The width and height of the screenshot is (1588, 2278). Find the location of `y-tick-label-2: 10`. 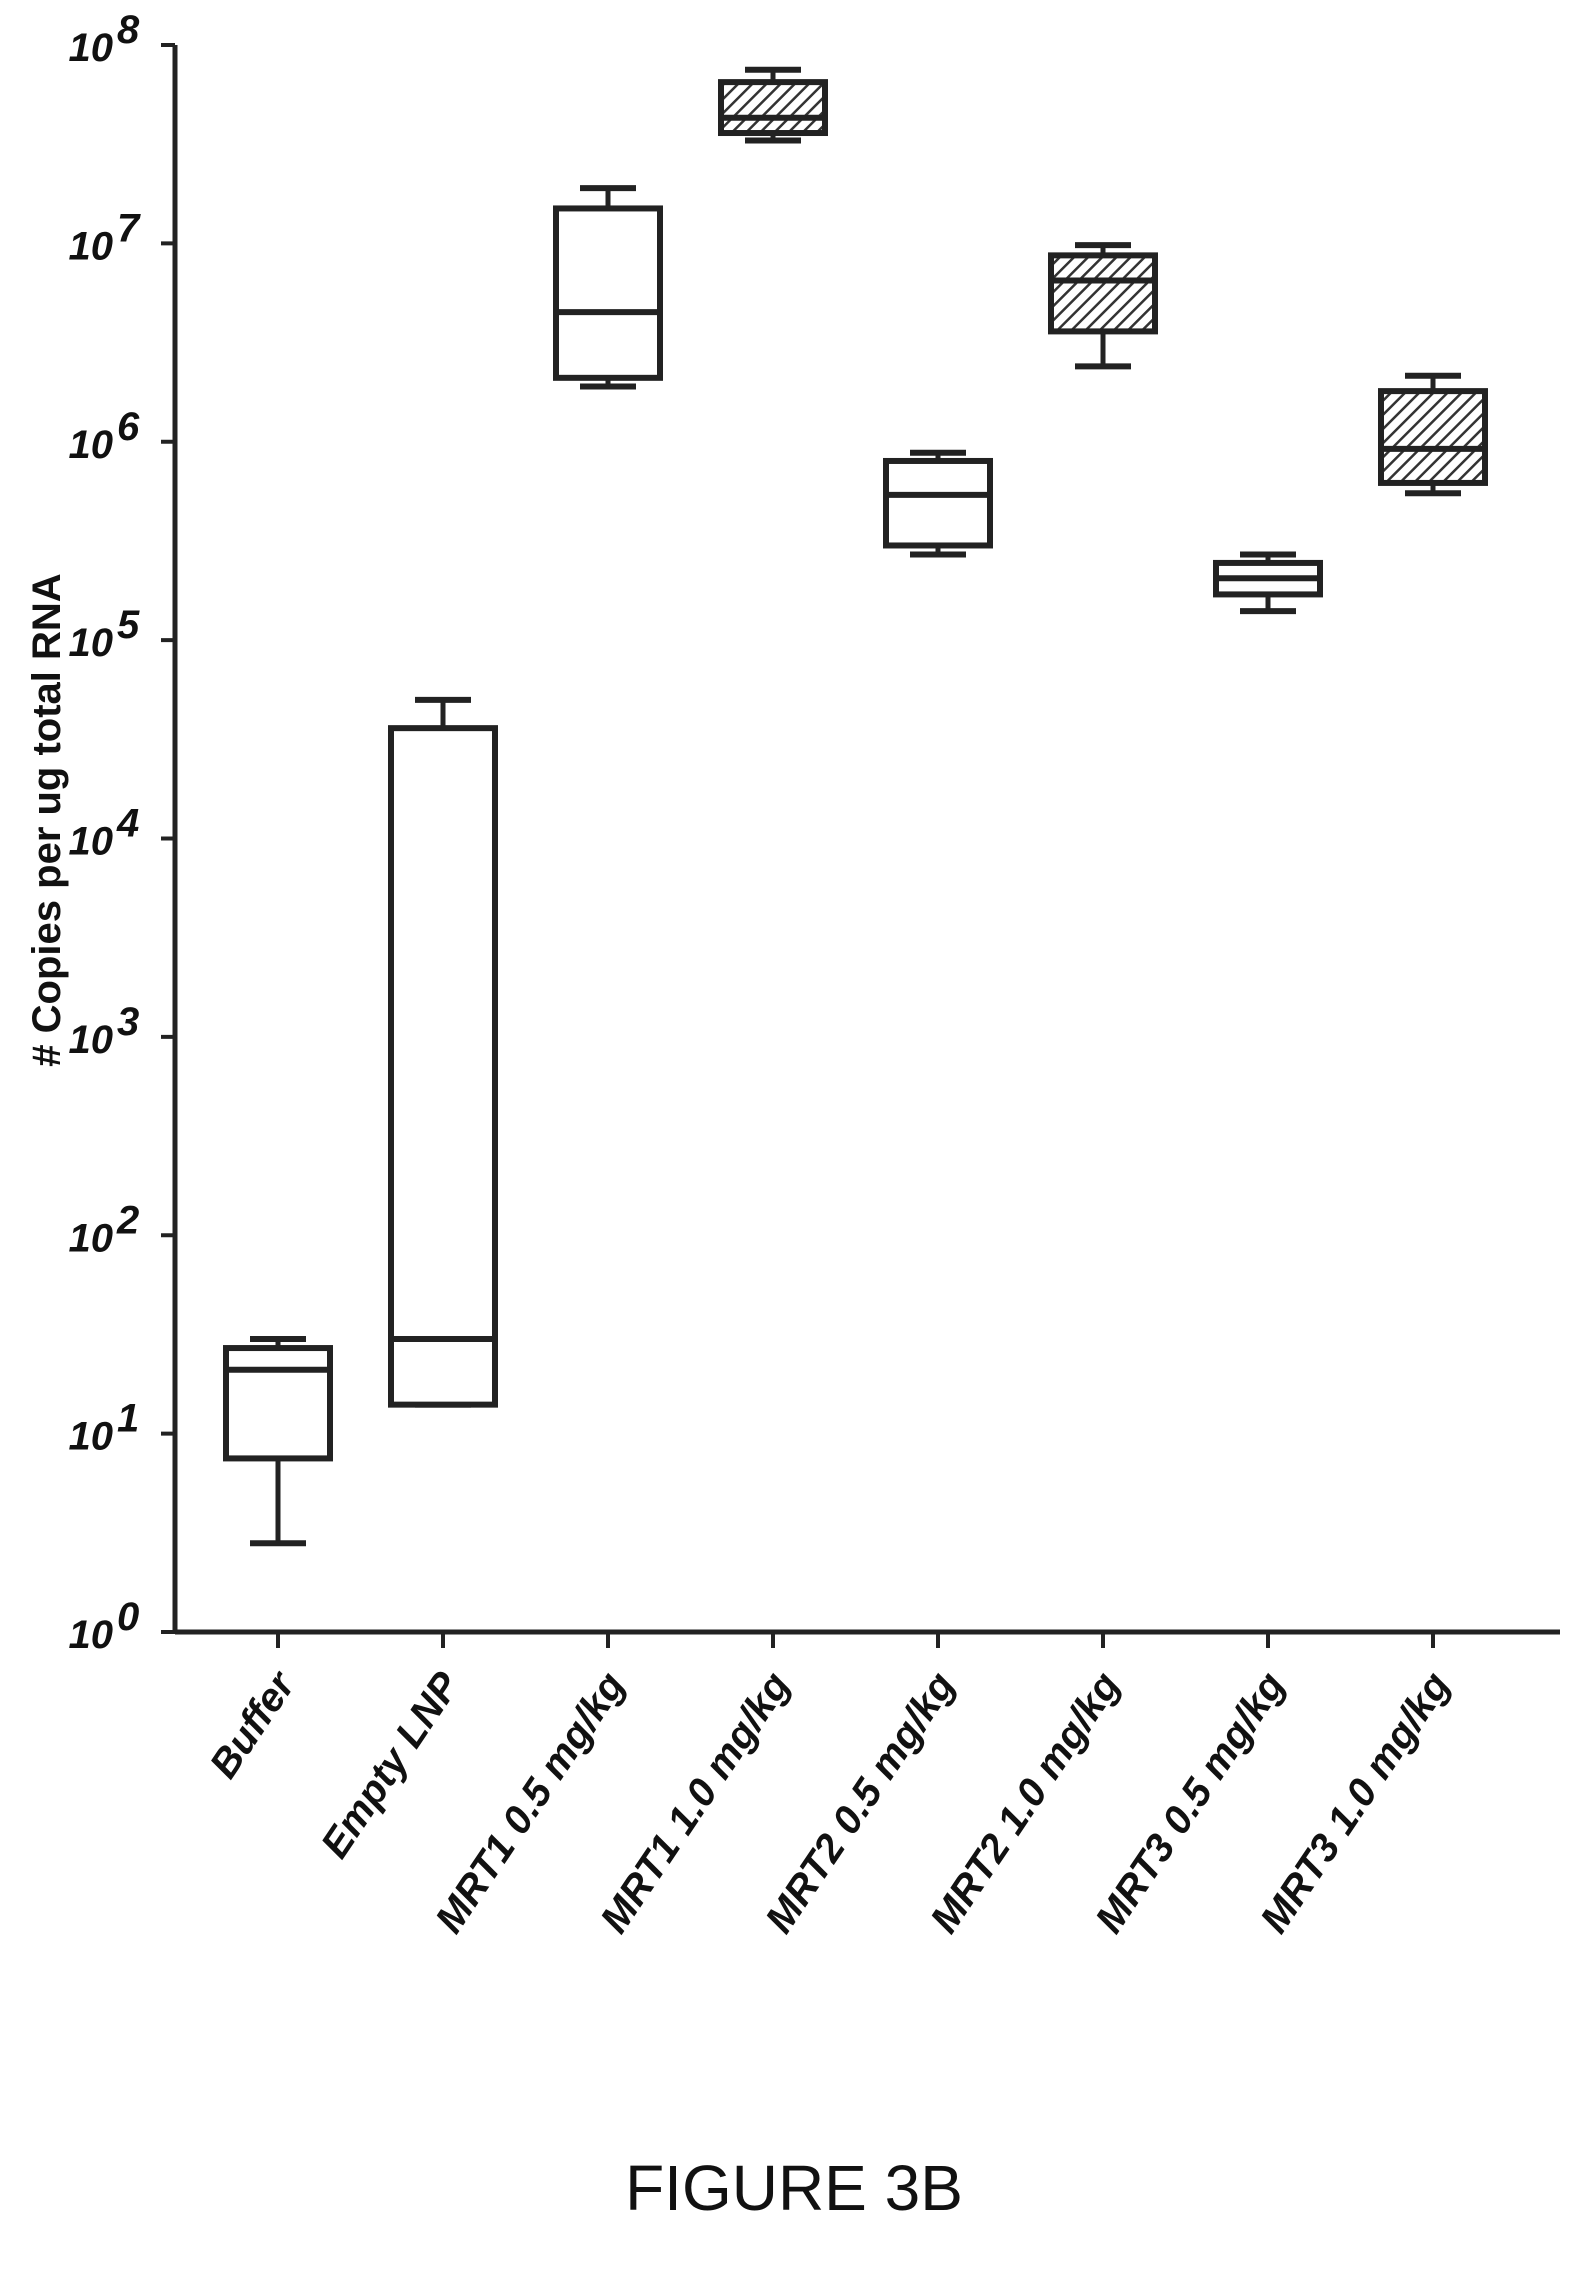

y-tick-label-2: 10 is located at coordinates (91, 1238).